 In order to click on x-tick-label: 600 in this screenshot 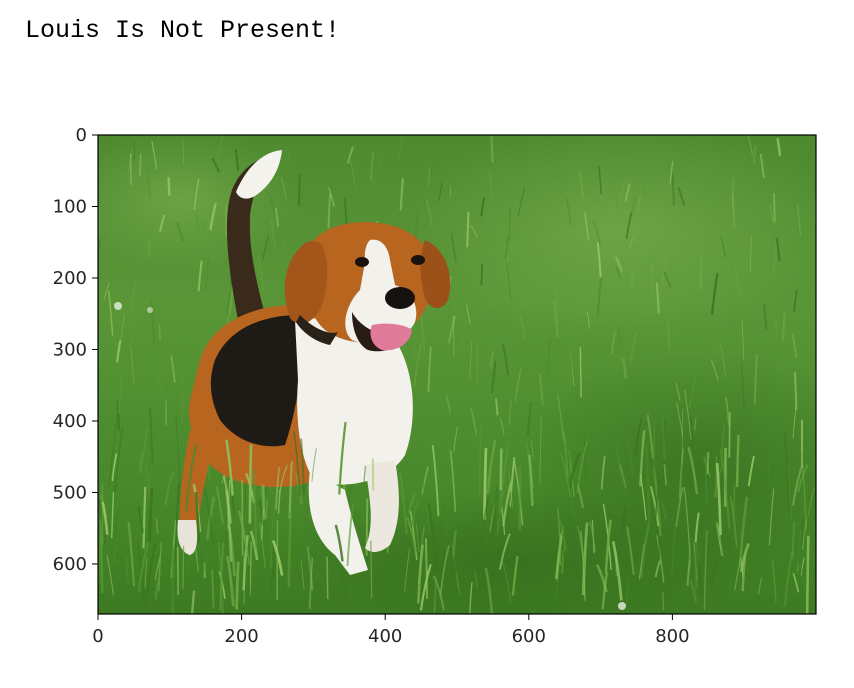, I will do `click(529, 636)`.